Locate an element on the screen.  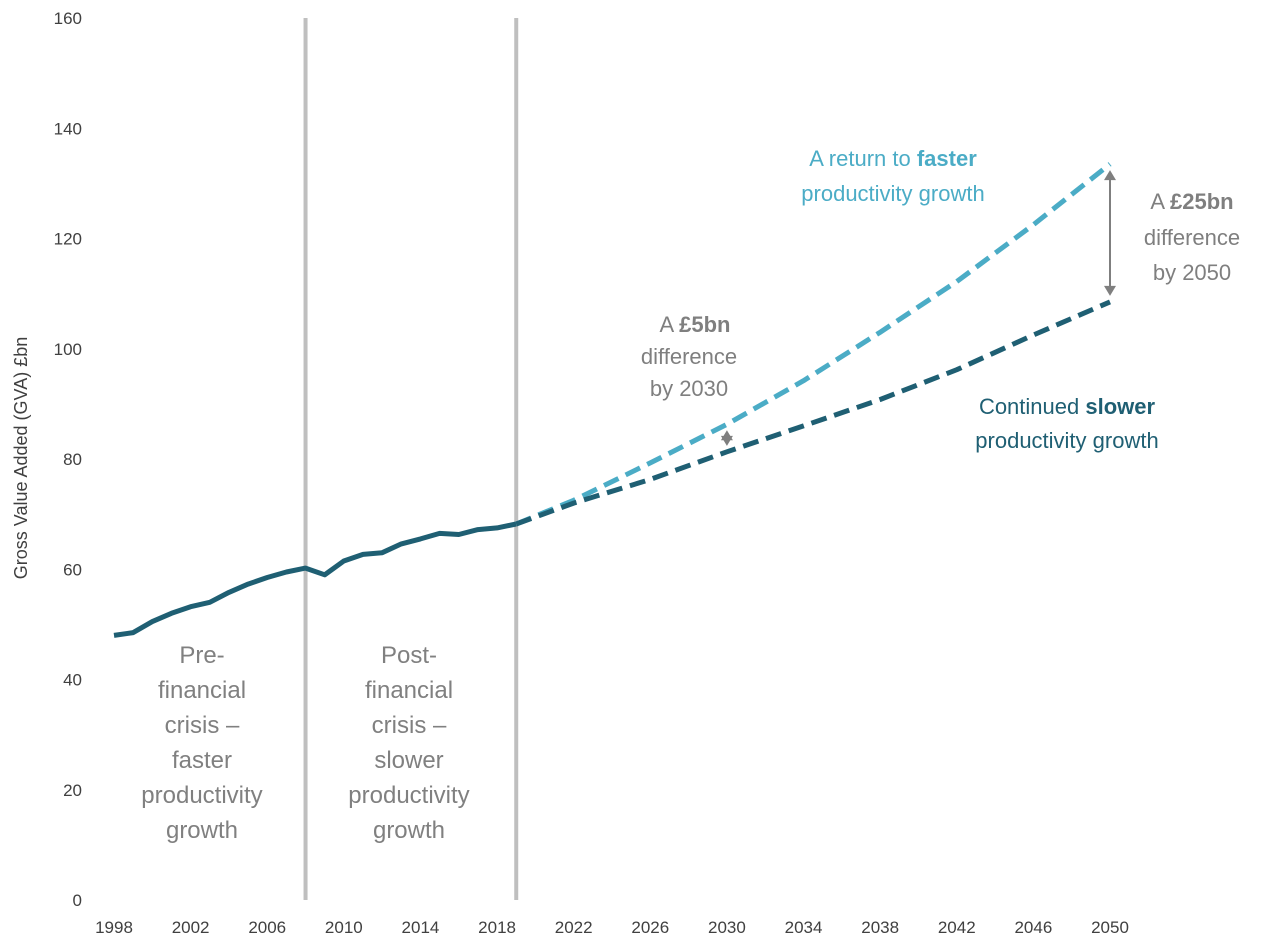
annotation-5bn: A £5bn difference by 2030 is located at coordinates (689, 356).